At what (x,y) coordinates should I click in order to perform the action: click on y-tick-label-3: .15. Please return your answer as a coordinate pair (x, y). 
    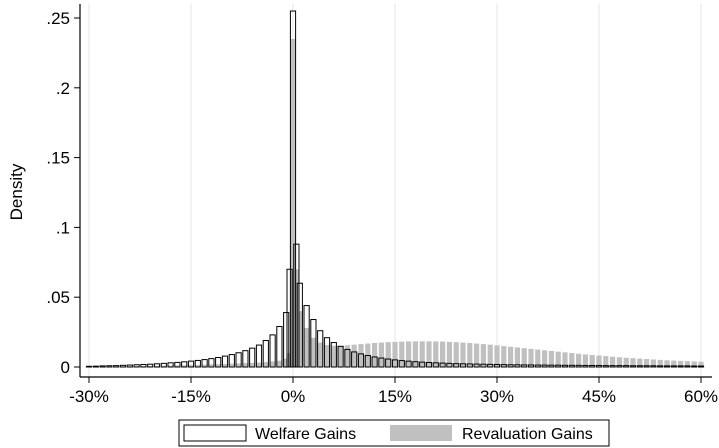
    Looking at the image, I should click on (58, 158).